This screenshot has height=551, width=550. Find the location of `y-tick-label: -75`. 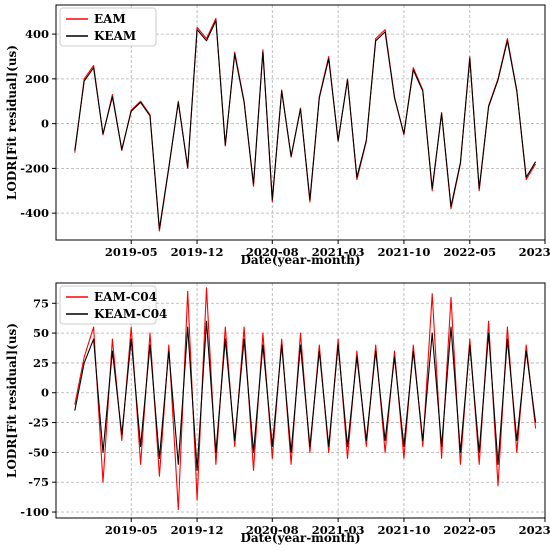

y-tick-label: -75 is located at coordinates (38, 482).